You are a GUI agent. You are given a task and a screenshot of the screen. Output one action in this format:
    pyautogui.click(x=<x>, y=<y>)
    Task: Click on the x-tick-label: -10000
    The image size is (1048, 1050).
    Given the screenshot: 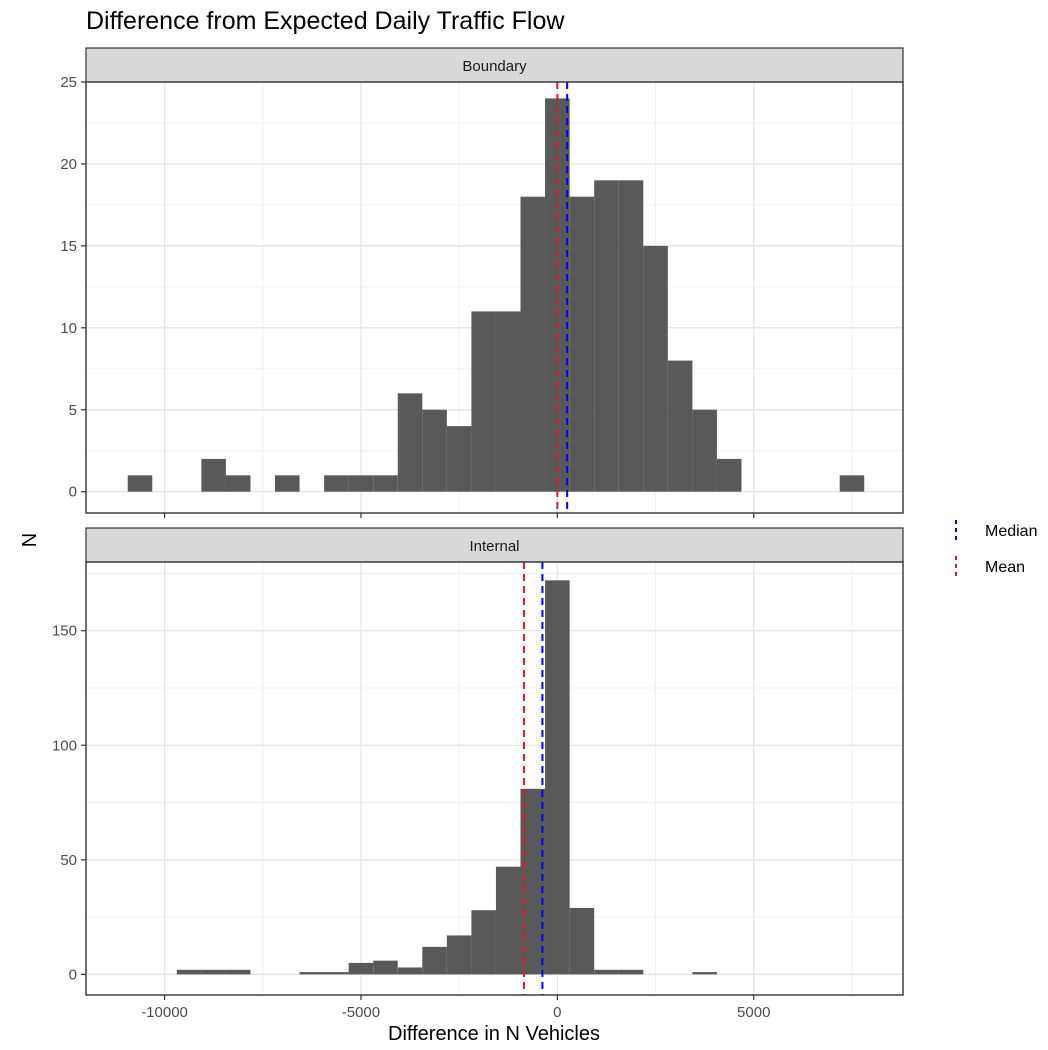 What is the action you would take?
    pyautogui.click(x=164, y=1012)
    